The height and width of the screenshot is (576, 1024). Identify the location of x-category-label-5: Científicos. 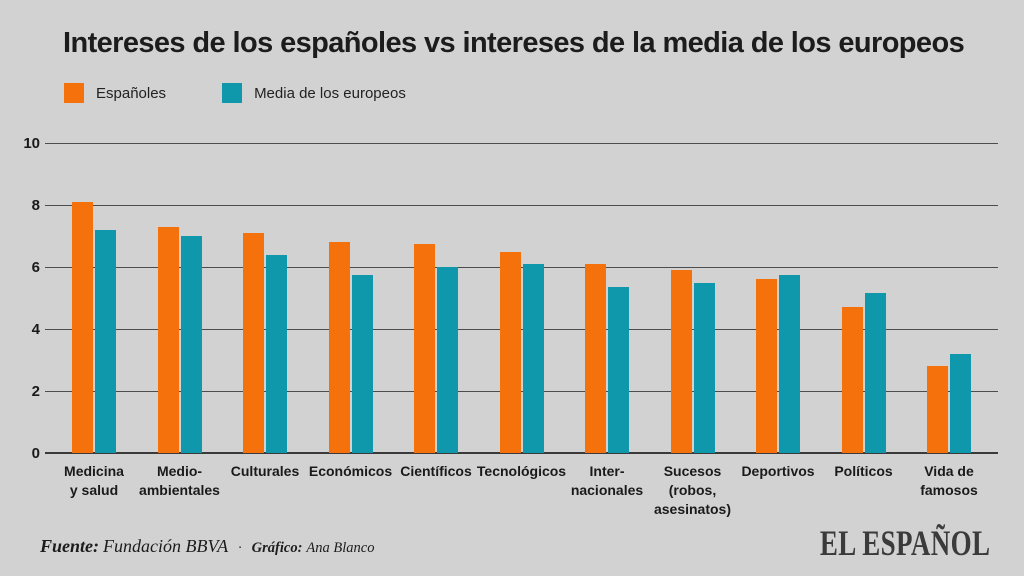
(436, 471).